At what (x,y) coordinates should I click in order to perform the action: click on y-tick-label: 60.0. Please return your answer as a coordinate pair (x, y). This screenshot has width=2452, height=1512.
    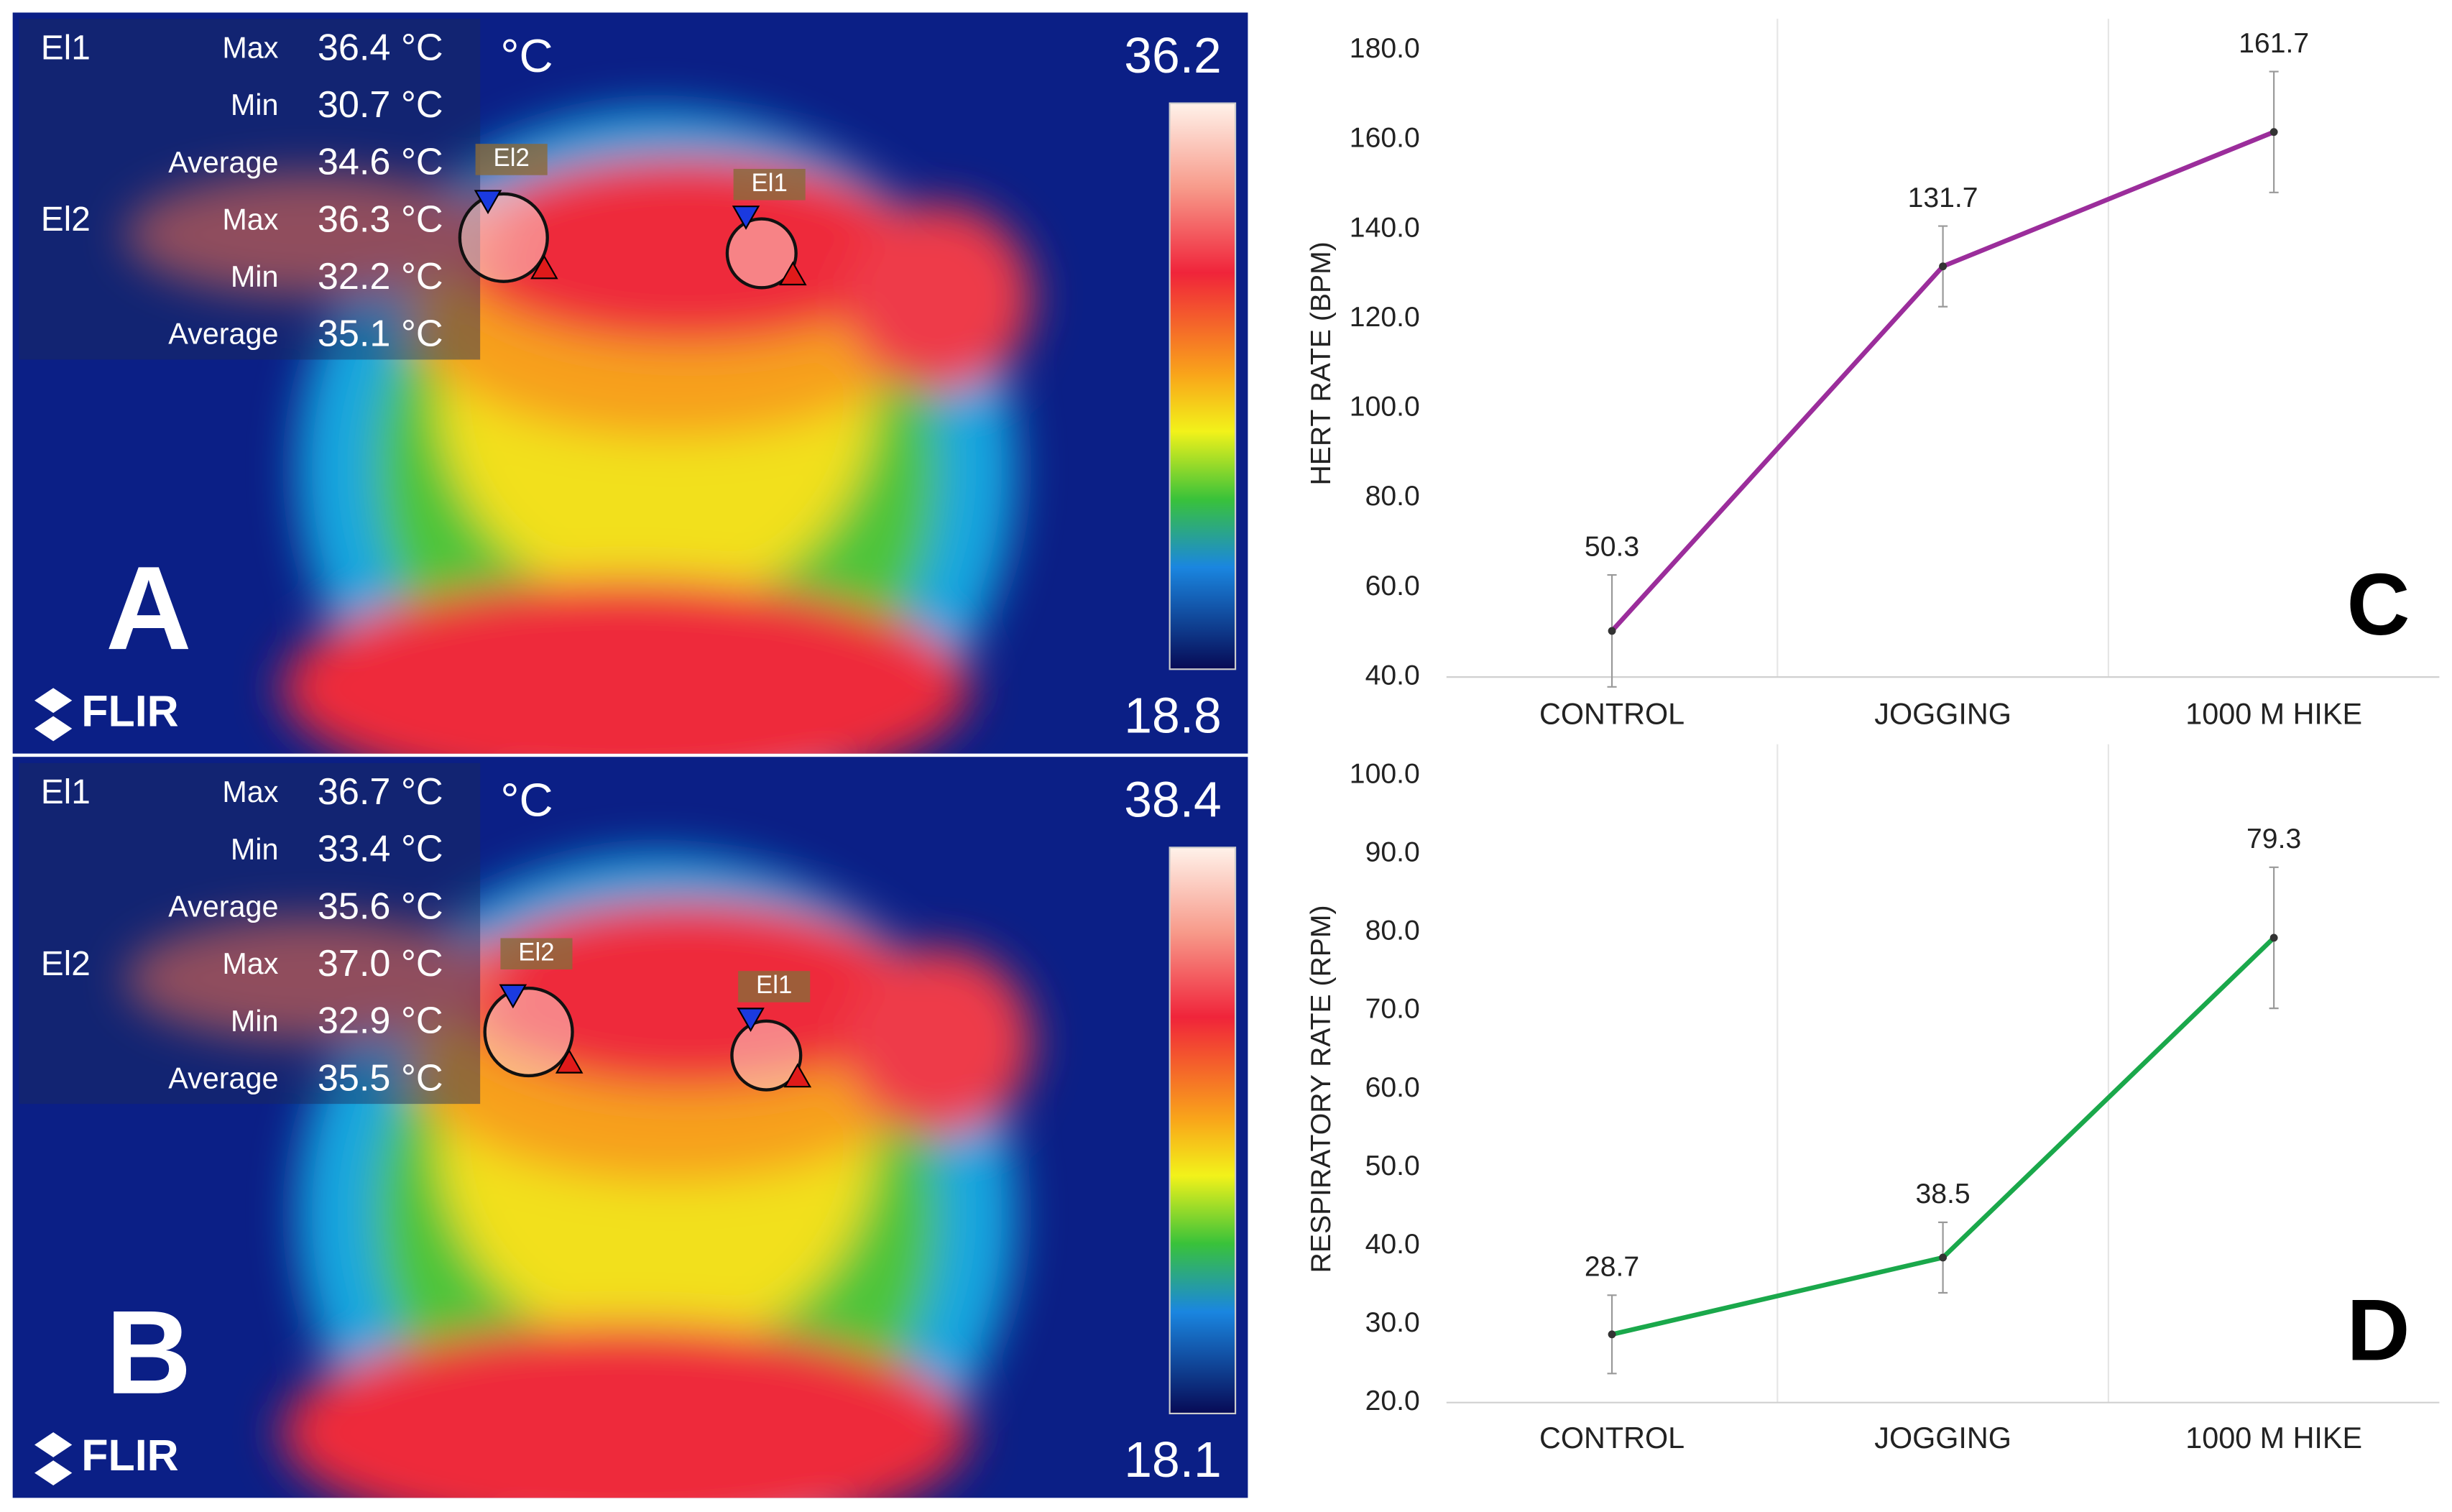
    Looking at the image, I should click on (1392, 586).